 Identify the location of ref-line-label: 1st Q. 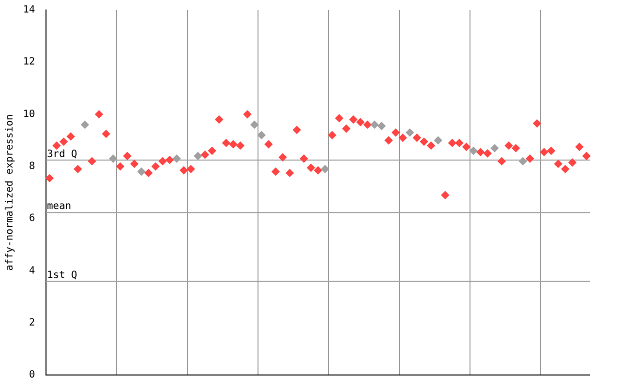
(62, 275).